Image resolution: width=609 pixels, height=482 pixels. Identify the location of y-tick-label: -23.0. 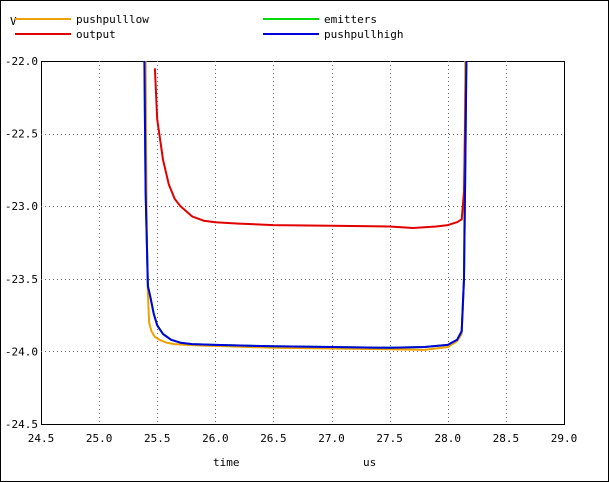
(21, 206).